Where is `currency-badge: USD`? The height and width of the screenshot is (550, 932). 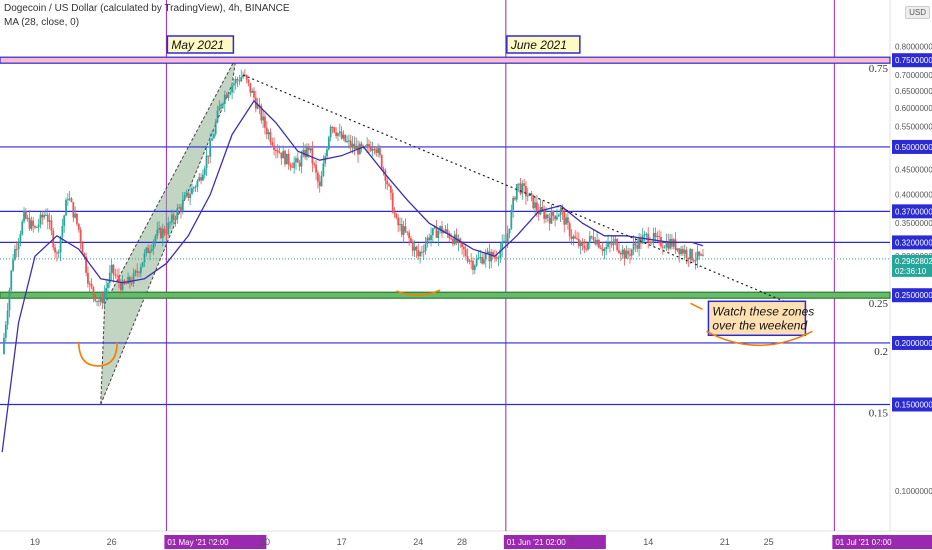
currency-badge: USD is located at coordinates (917, 12).